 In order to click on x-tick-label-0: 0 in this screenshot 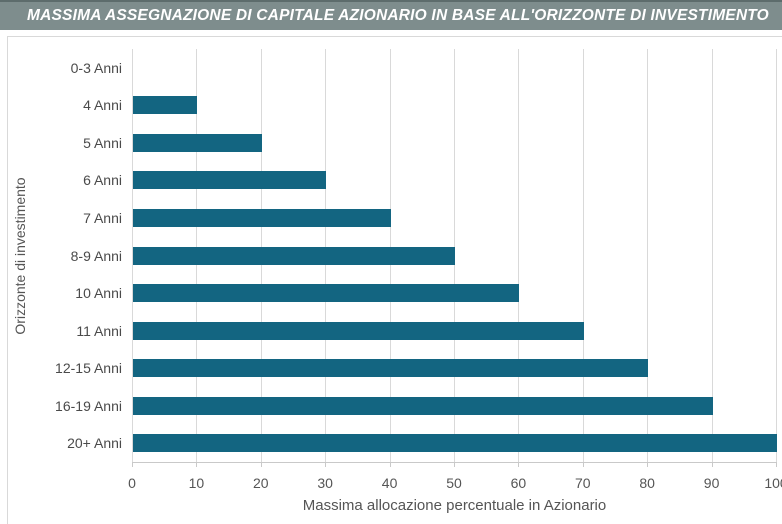, I will do `click(132, 483)`.